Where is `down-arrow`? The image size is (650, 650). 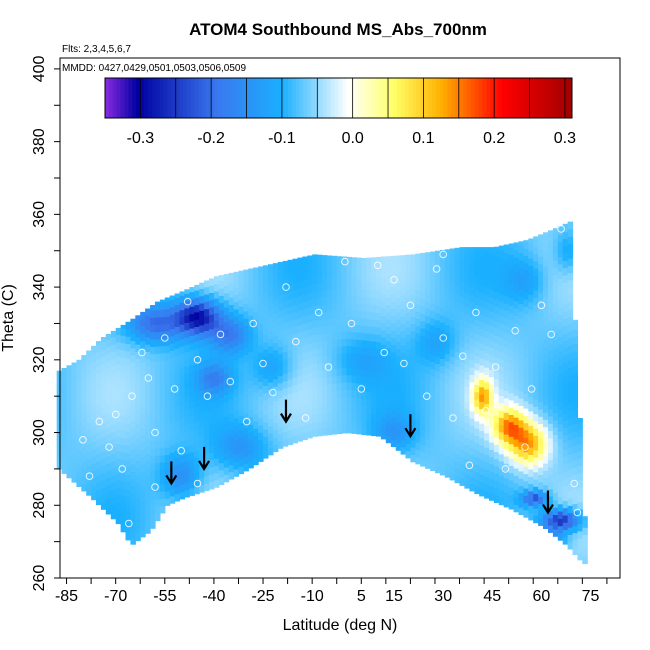 down-arrow is located at coordinates (410, 426).